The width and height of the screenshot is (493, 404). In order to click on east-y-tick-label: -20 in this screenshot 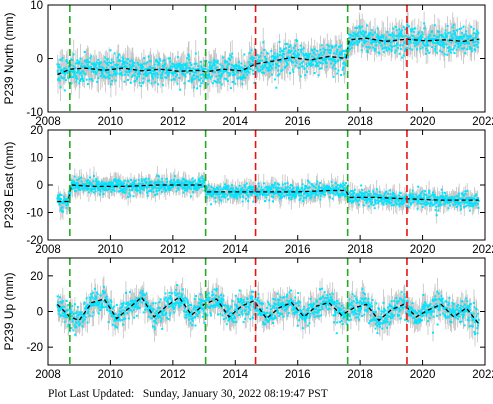, I will do `click(34, 241)`.